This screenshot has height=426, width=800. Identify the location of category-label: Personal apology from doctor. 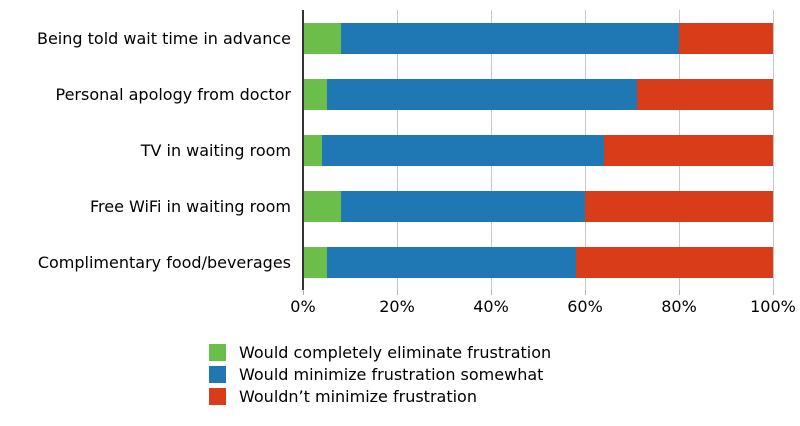
(173, 94).